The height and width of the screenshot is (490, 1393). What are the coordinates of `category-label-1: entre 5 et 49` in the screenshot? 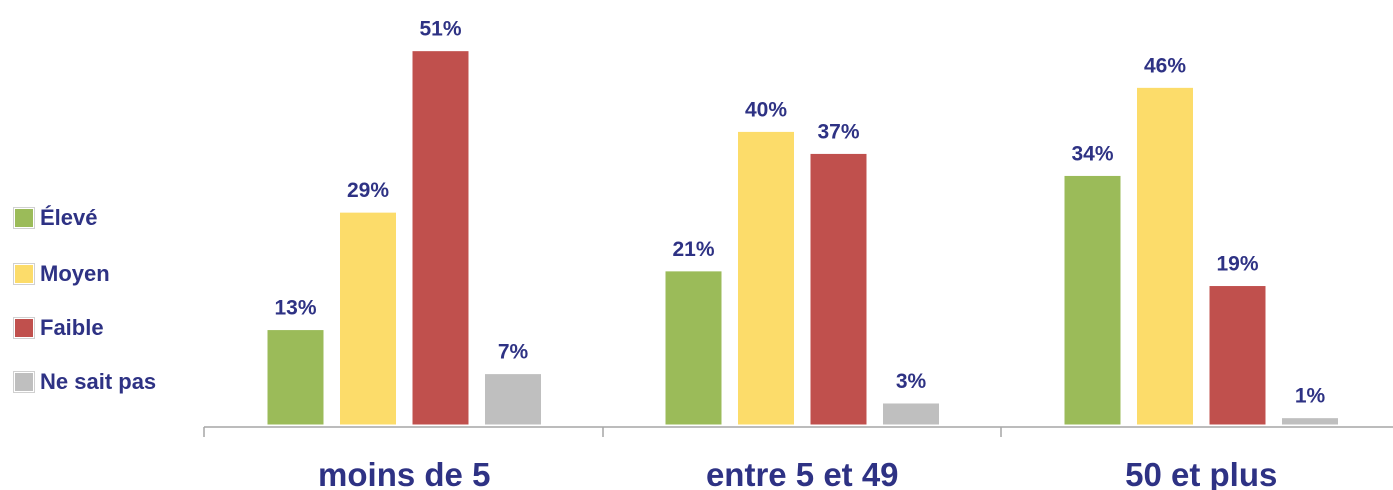 It's located at (802, 473).